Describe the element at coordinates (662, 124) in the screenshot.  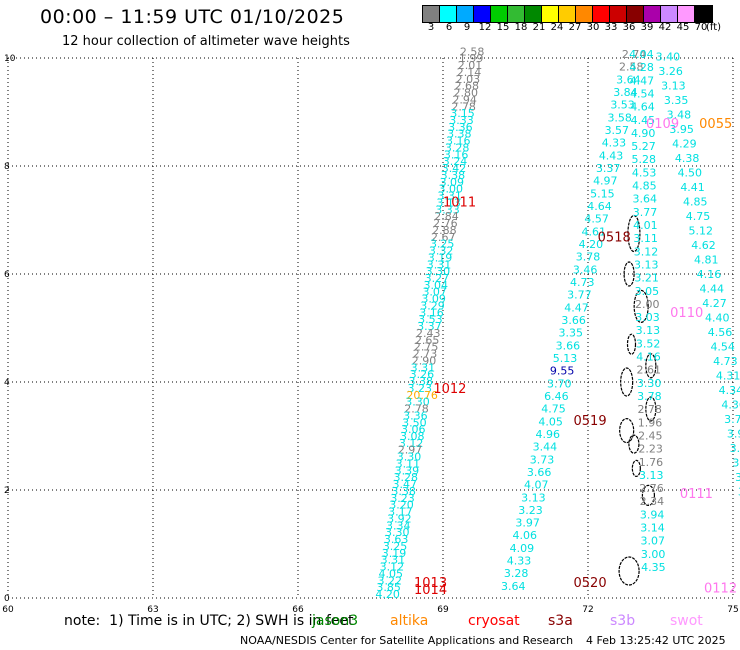
I see `pass-time-label: 0109` at that location.